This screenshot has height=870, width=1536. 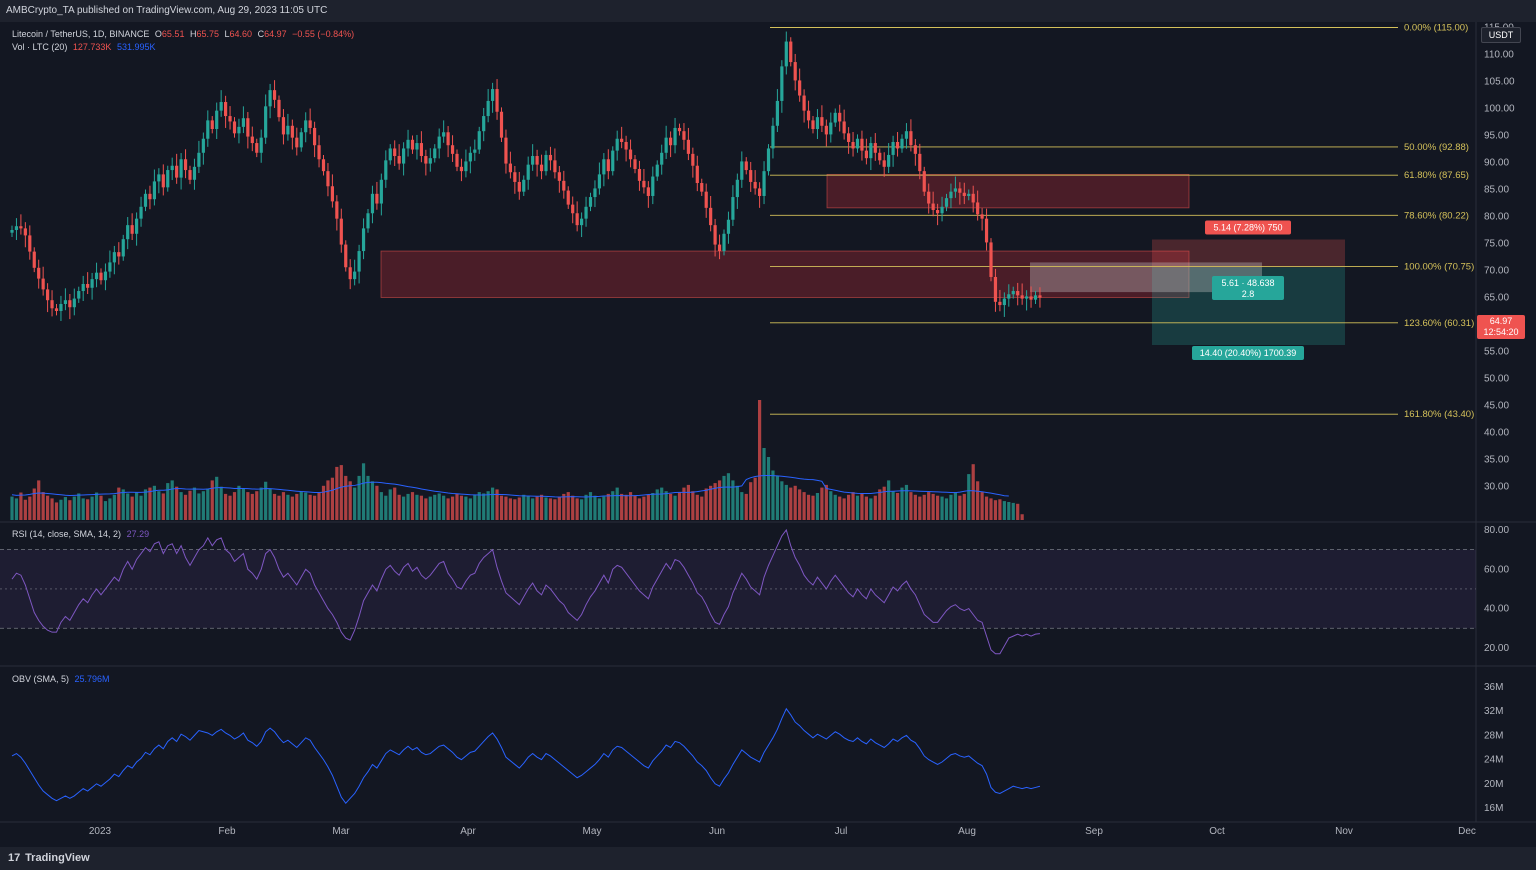 What do you see at coordinates (1493, 760) in the screenshot?
I see `obv-tick-label: 24M` at bounding box center [1493, 760].